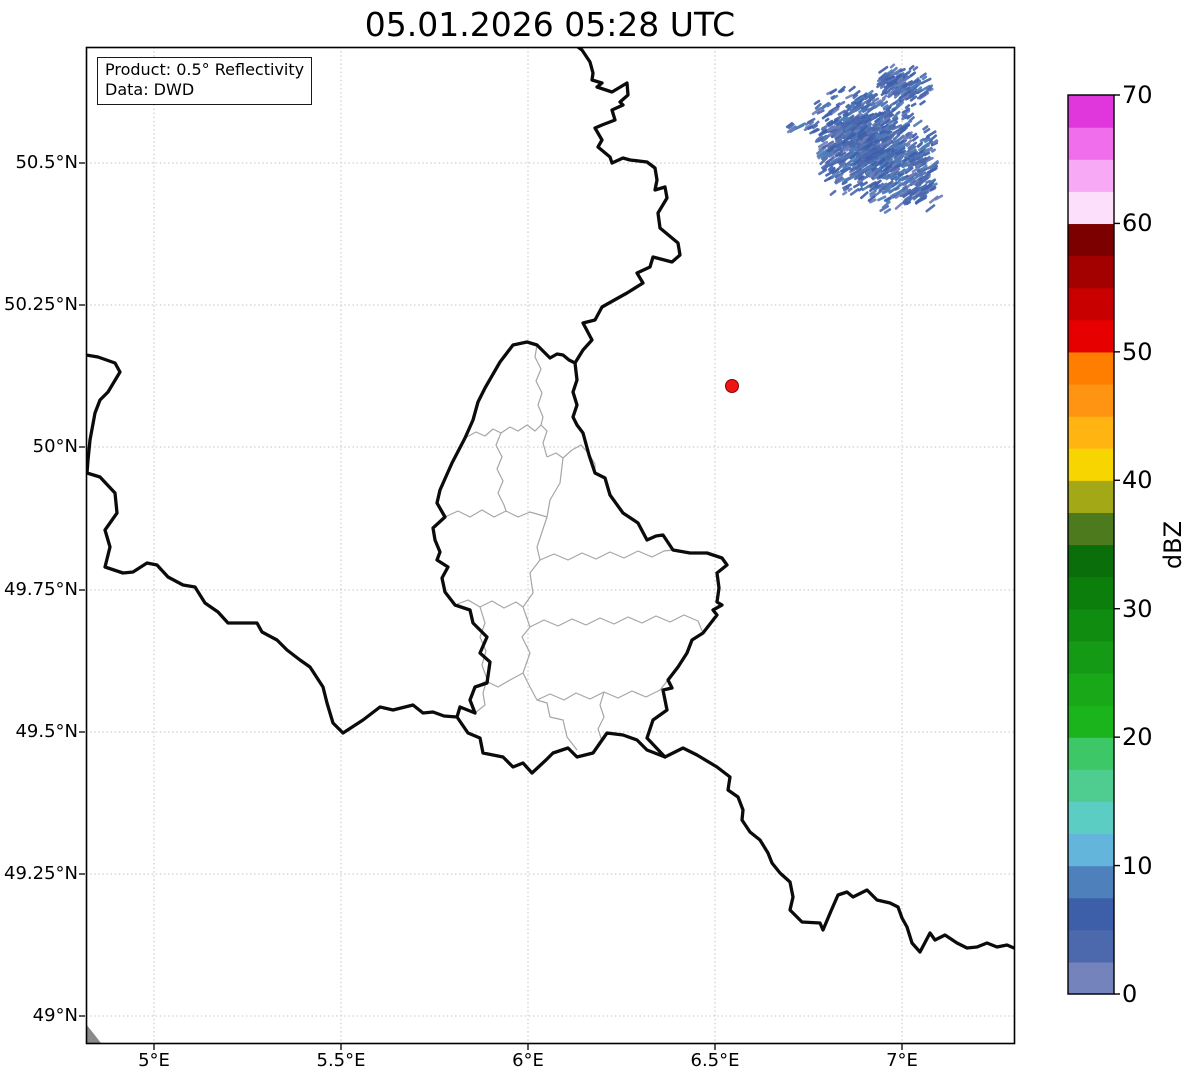 This screenshot has height=1081, width=1202. Describe the element at coordinates (1137, 351) in the screenshot. I see `colorbar-tick-label: 50` at that location.